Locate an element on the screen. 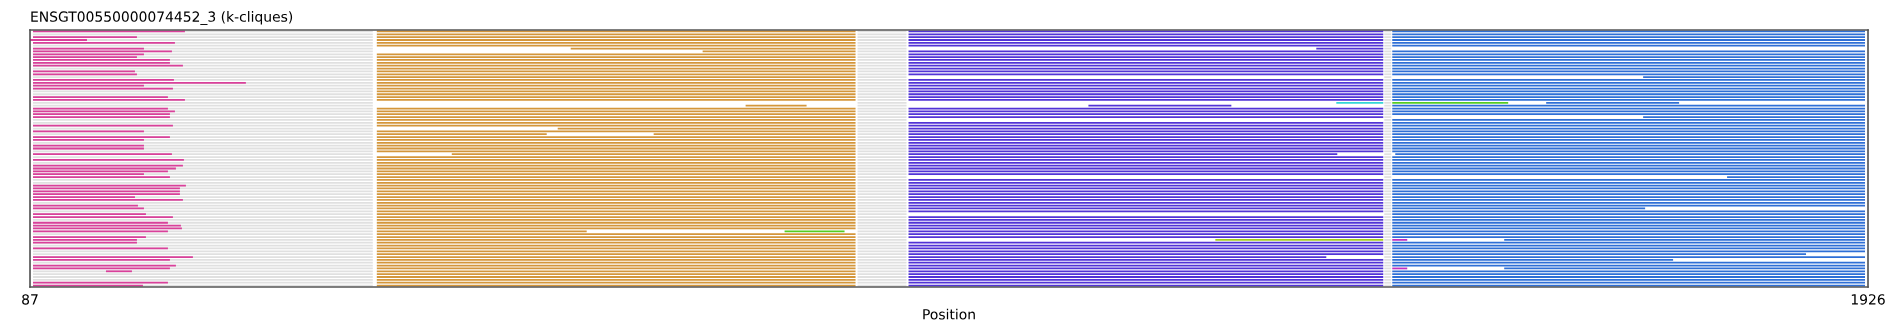  x-tick-label: 1926 is located at coordinates (1868, 299).